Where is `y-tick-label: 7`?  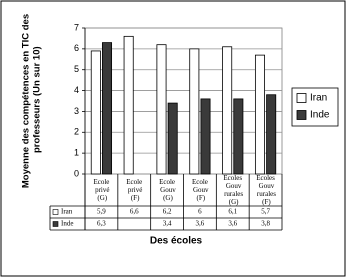
y-tick-label: 7 is located at coordinates (76, 27).